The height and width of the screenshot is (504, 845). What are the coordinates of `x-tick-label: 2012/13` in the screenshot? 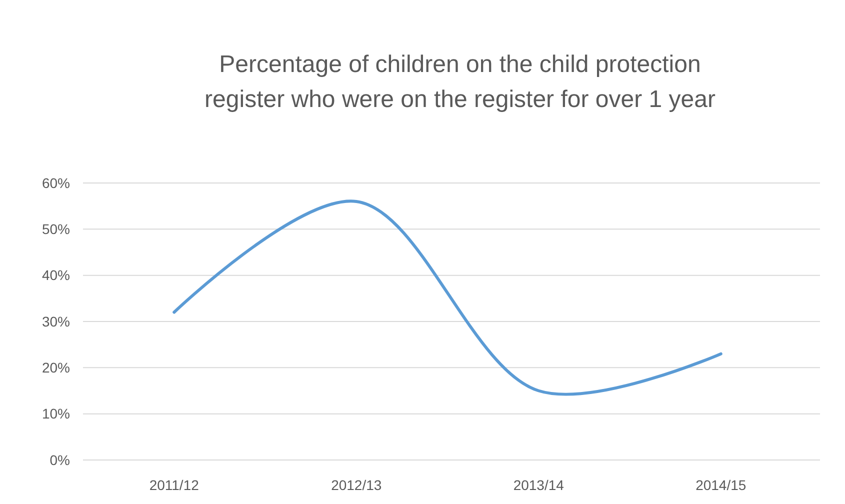 It's located at (356, 485).